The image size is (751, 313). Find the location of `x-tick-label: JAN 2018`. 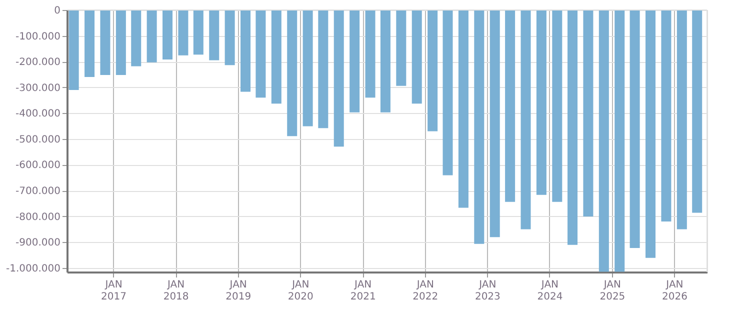

x-tick-label: JAN 2018 is located at coordinates (176, 291).